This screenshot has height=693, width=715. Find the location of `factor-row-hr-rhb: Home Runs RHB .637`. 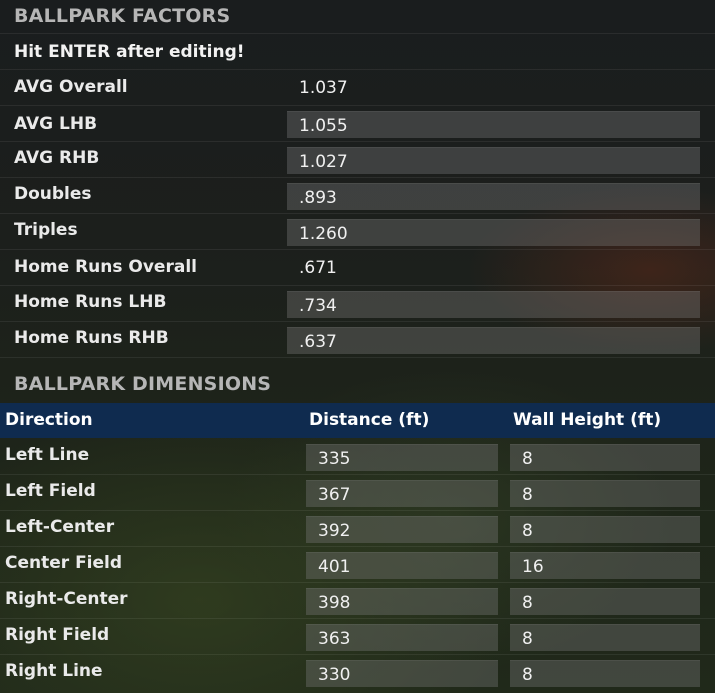

factor-row-hr-rhb: Home Runs RHB .637 is located at coordinates (357, 340).